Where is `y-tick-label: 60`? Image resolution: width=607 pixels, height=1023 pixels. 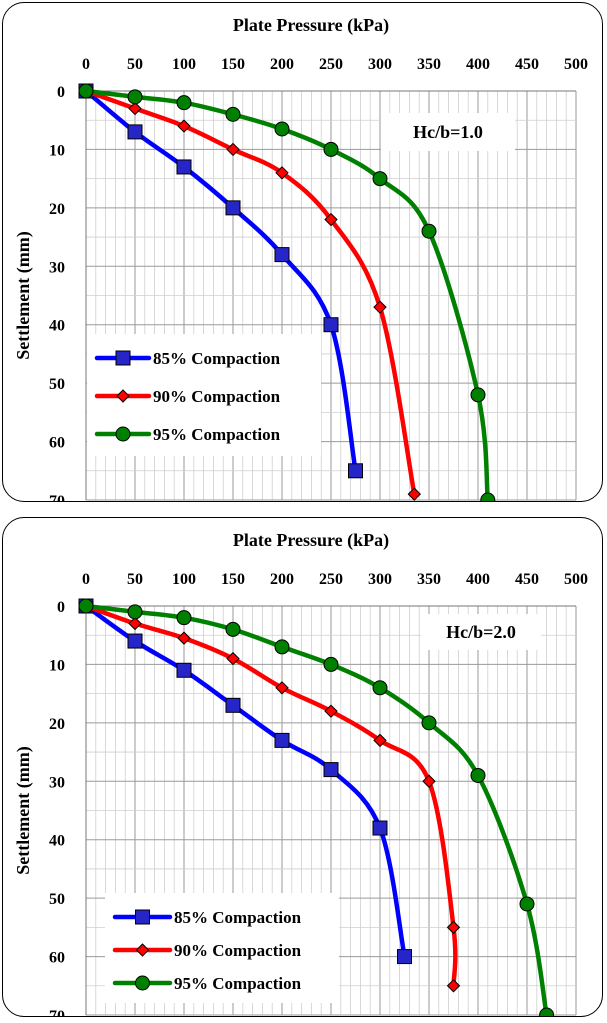
y-tick-label: 60 is located at coordinates (57, 958).